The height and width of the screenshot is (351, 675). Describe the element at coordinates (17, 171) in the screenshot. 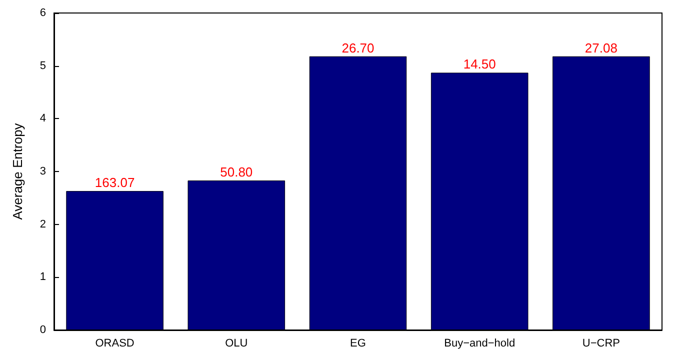

I see `y-axis-title: Average Entropy` at that location.